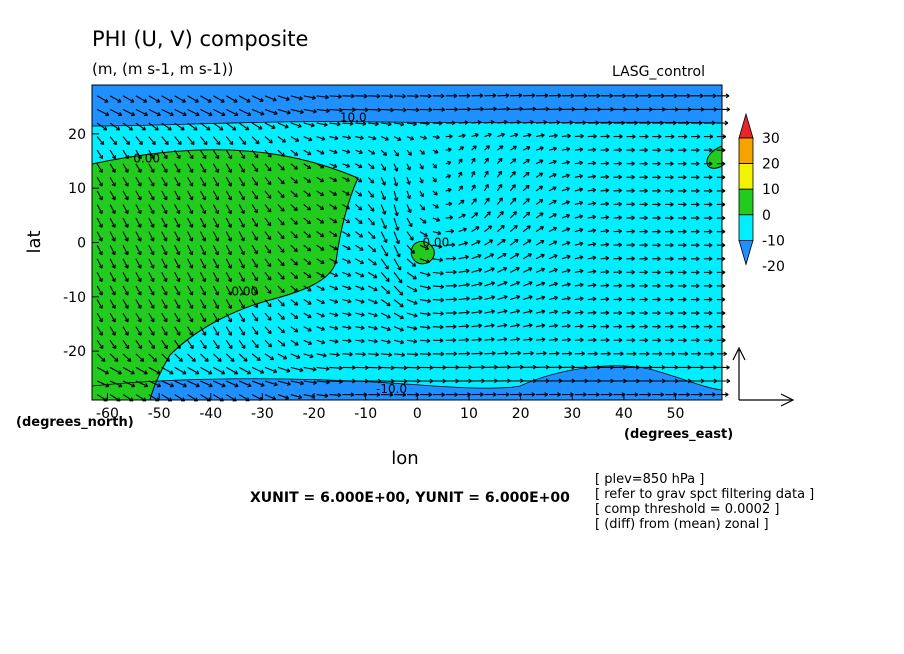 The image size is (904, 654). Describe the element at coordinates (200, 39) in the screenshot. I see `chart-title: PHI (U, V) composite` at that location.